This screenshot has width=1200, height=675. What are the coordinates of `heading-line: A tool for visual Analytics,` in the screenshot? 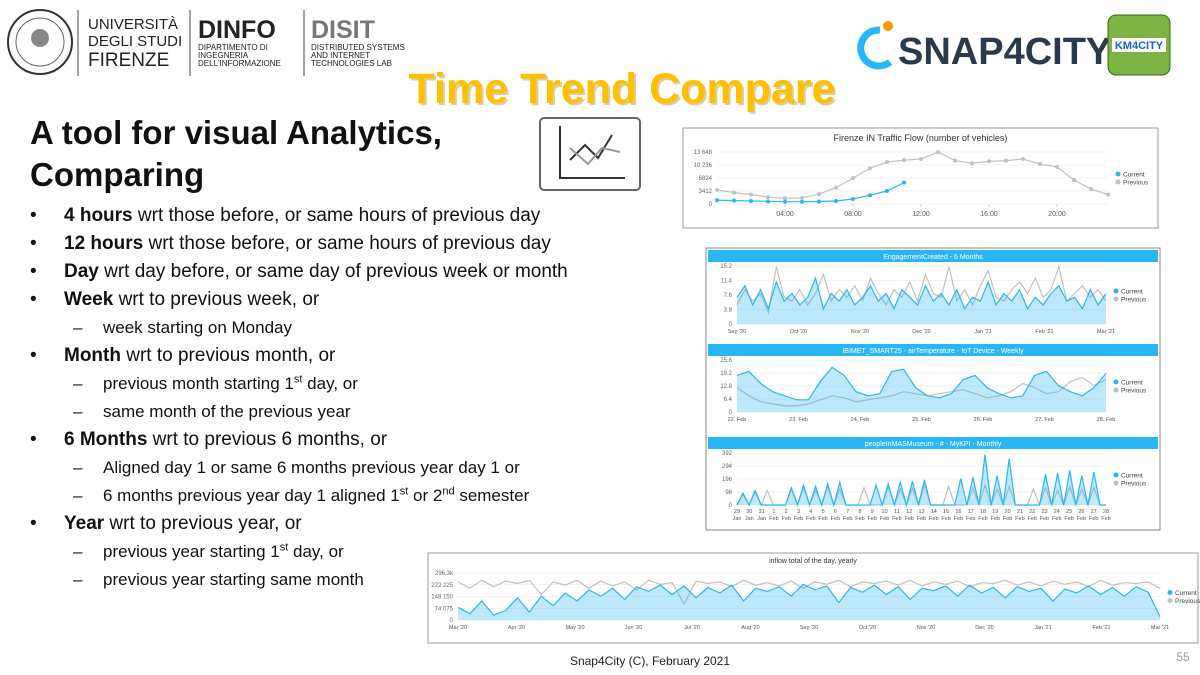 It's located at (236, 132).